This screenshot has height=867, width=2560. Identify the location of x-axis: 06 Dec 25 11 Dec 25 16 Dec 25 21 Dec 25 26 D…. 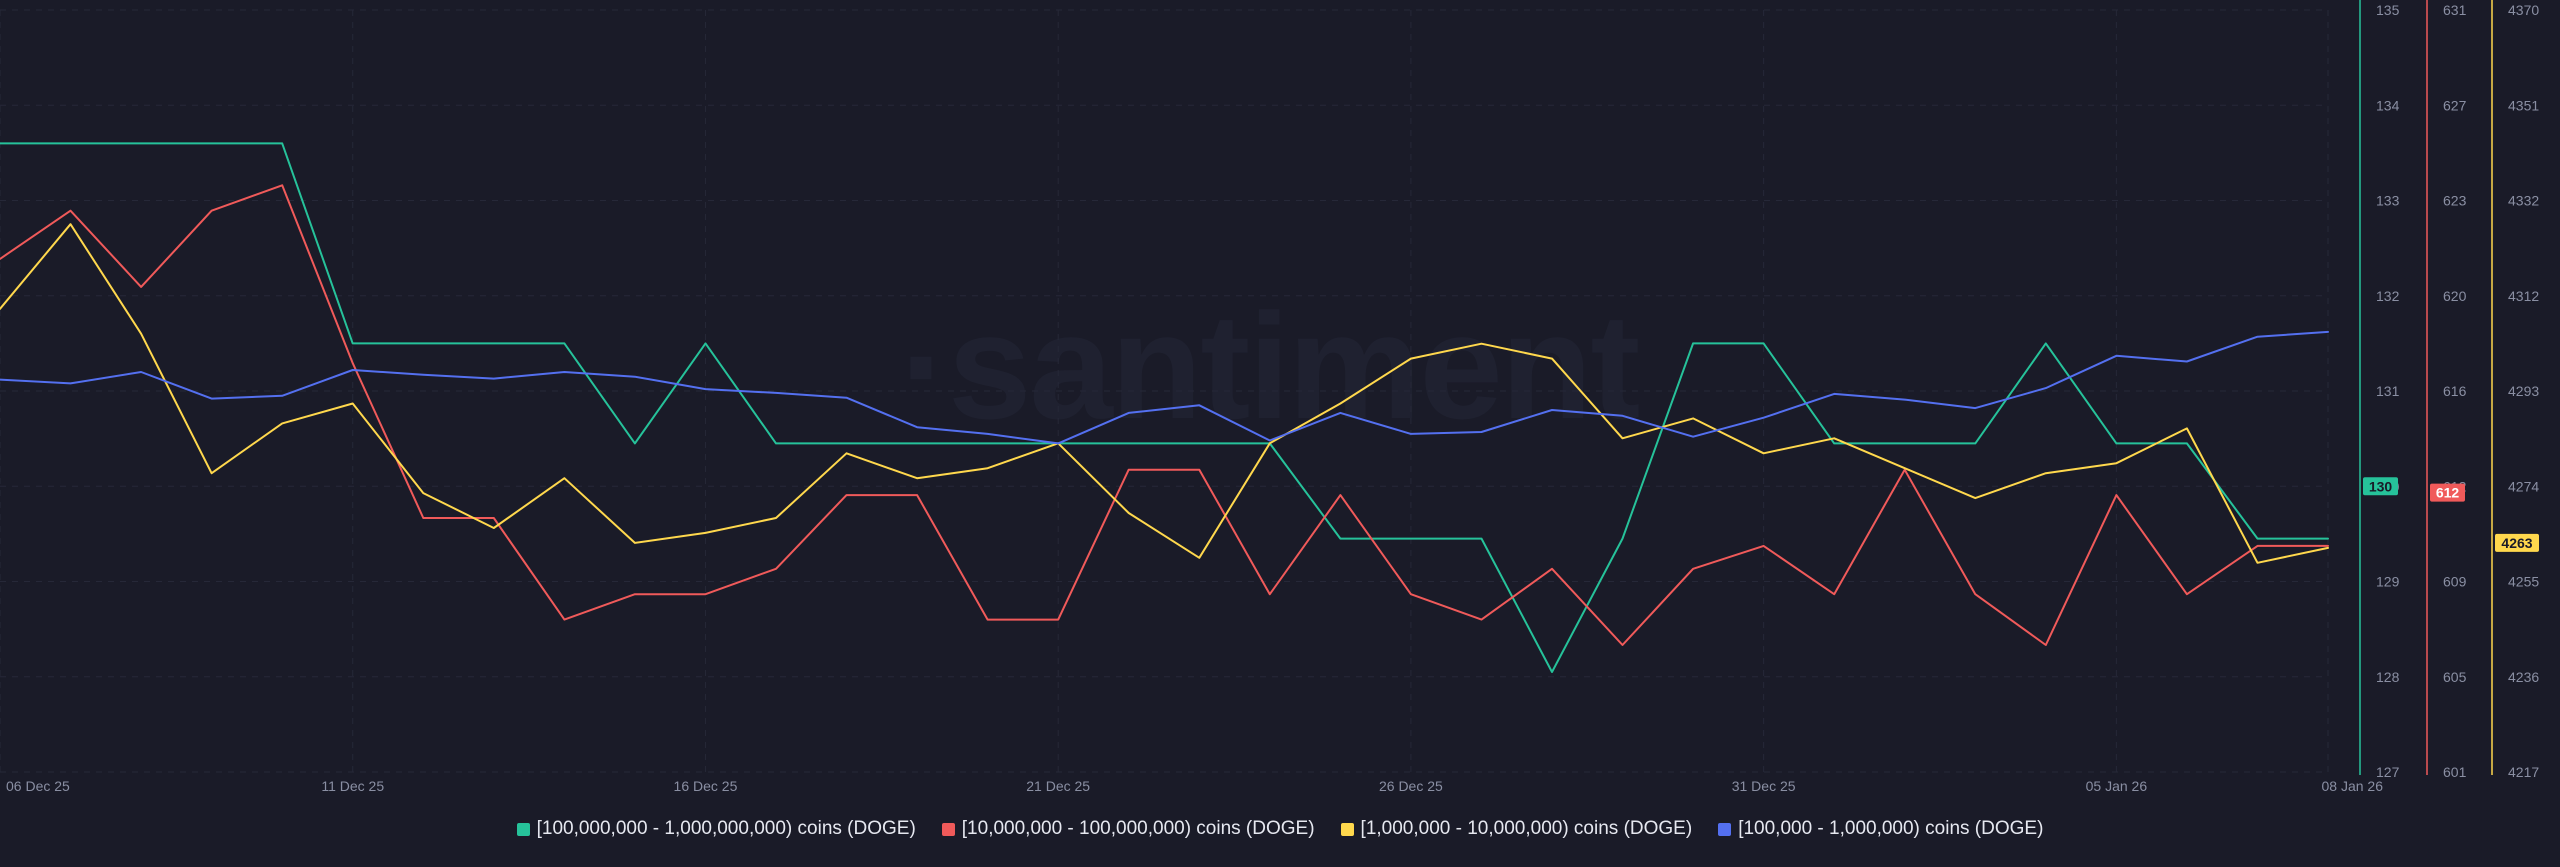
(1194, 786).